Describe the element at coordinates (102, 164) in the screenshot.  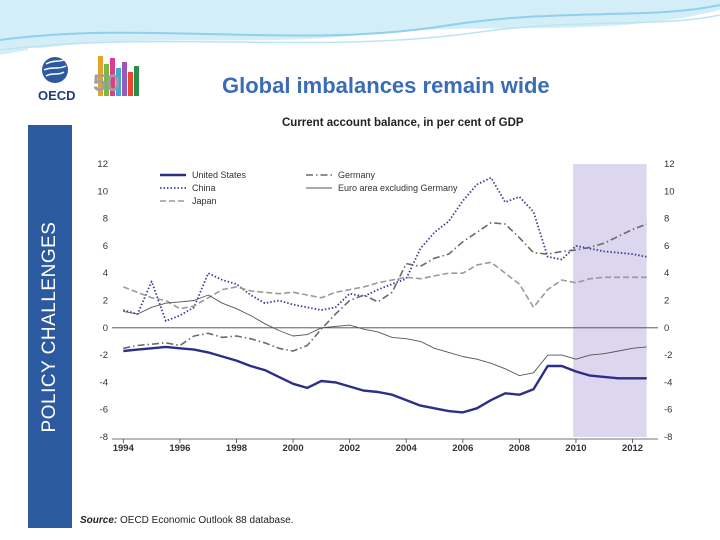
I see `y-tick-label-left: 12` at that location.